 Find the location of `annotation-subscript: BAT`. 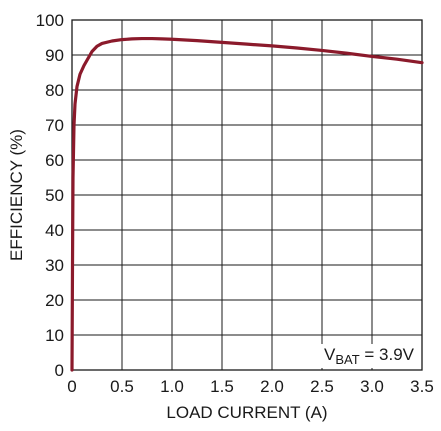

annotation-subscript: BAT is located at coordinates (347, 359).